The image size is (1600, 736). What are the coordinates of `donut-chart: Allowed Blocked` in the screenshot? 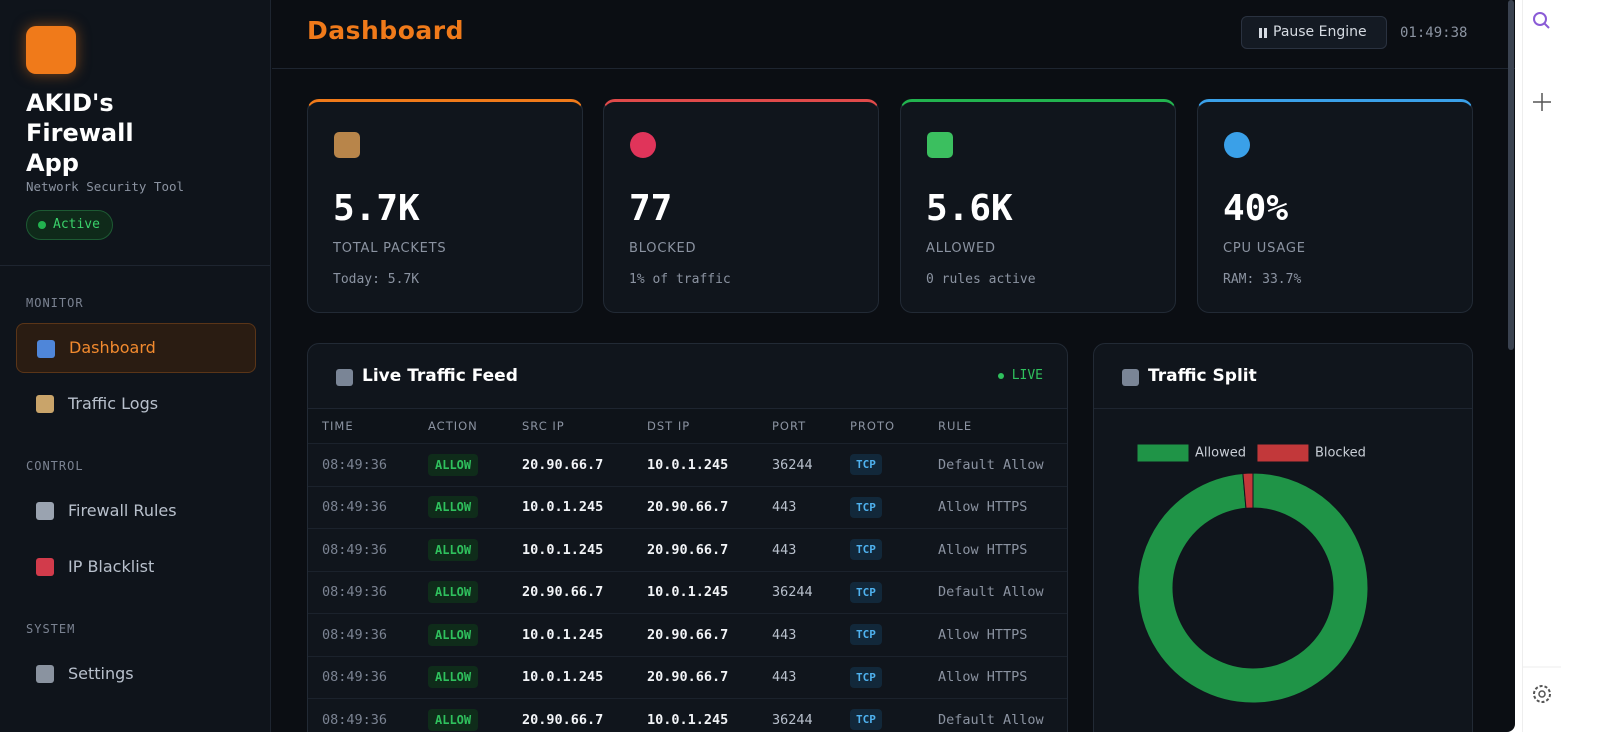 It's located at (1253, 574).